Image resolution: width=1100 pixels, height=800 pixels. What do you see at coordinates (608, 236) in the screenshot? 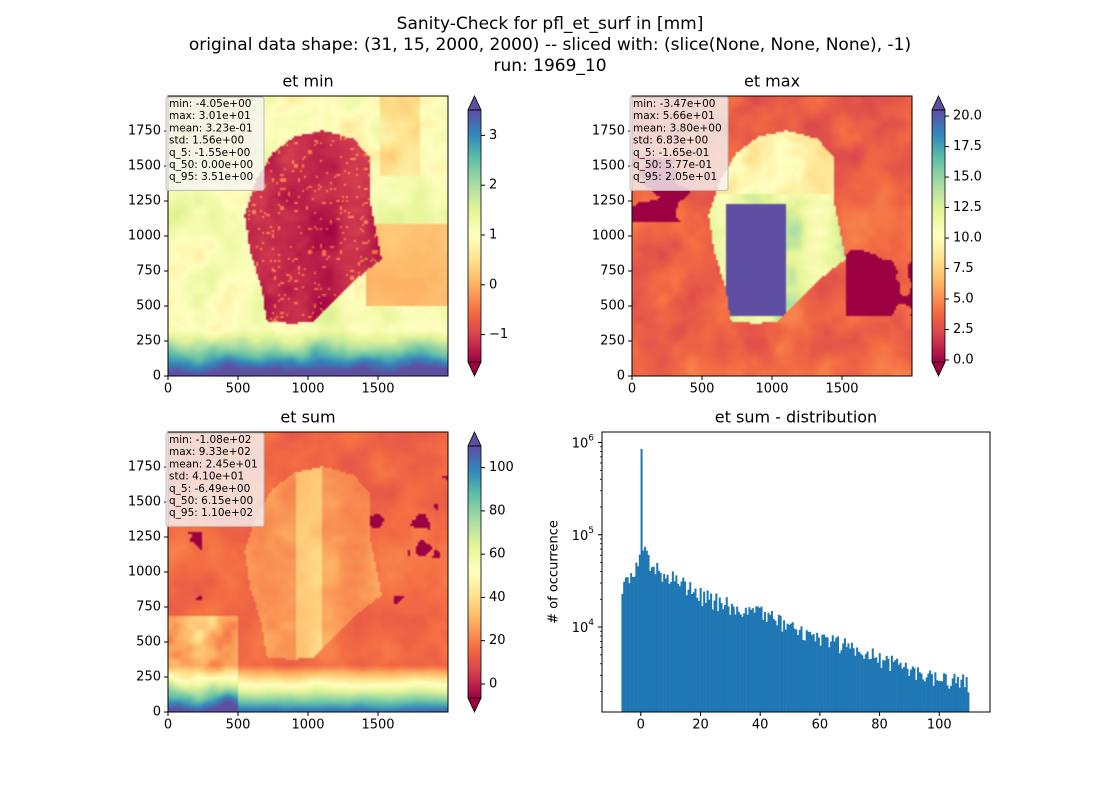
I see `y-tick-label: 1000` at bounding box center [608, 236].